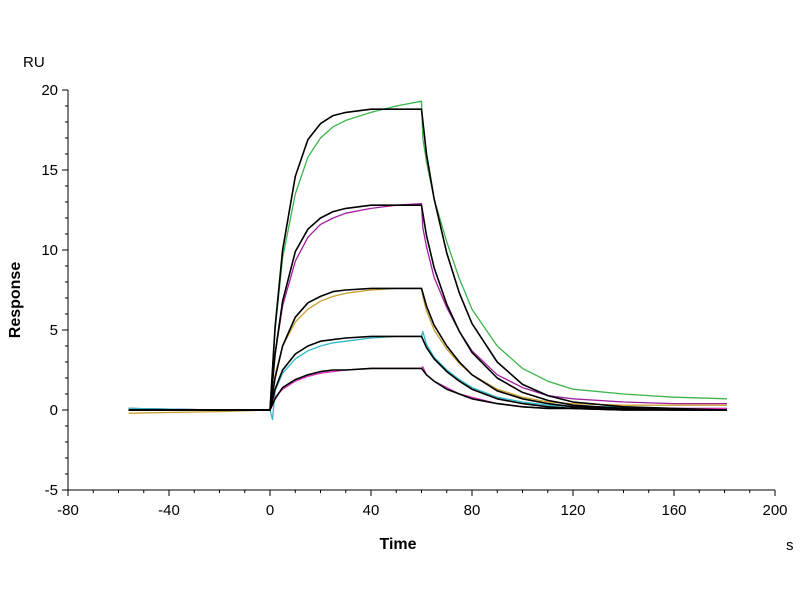 This screenshot has width=800, height=600. What do you see at coordinates (54, 330) in the screenshot?
I see `y-tick-label: 5` at bounding box center [54, 330].